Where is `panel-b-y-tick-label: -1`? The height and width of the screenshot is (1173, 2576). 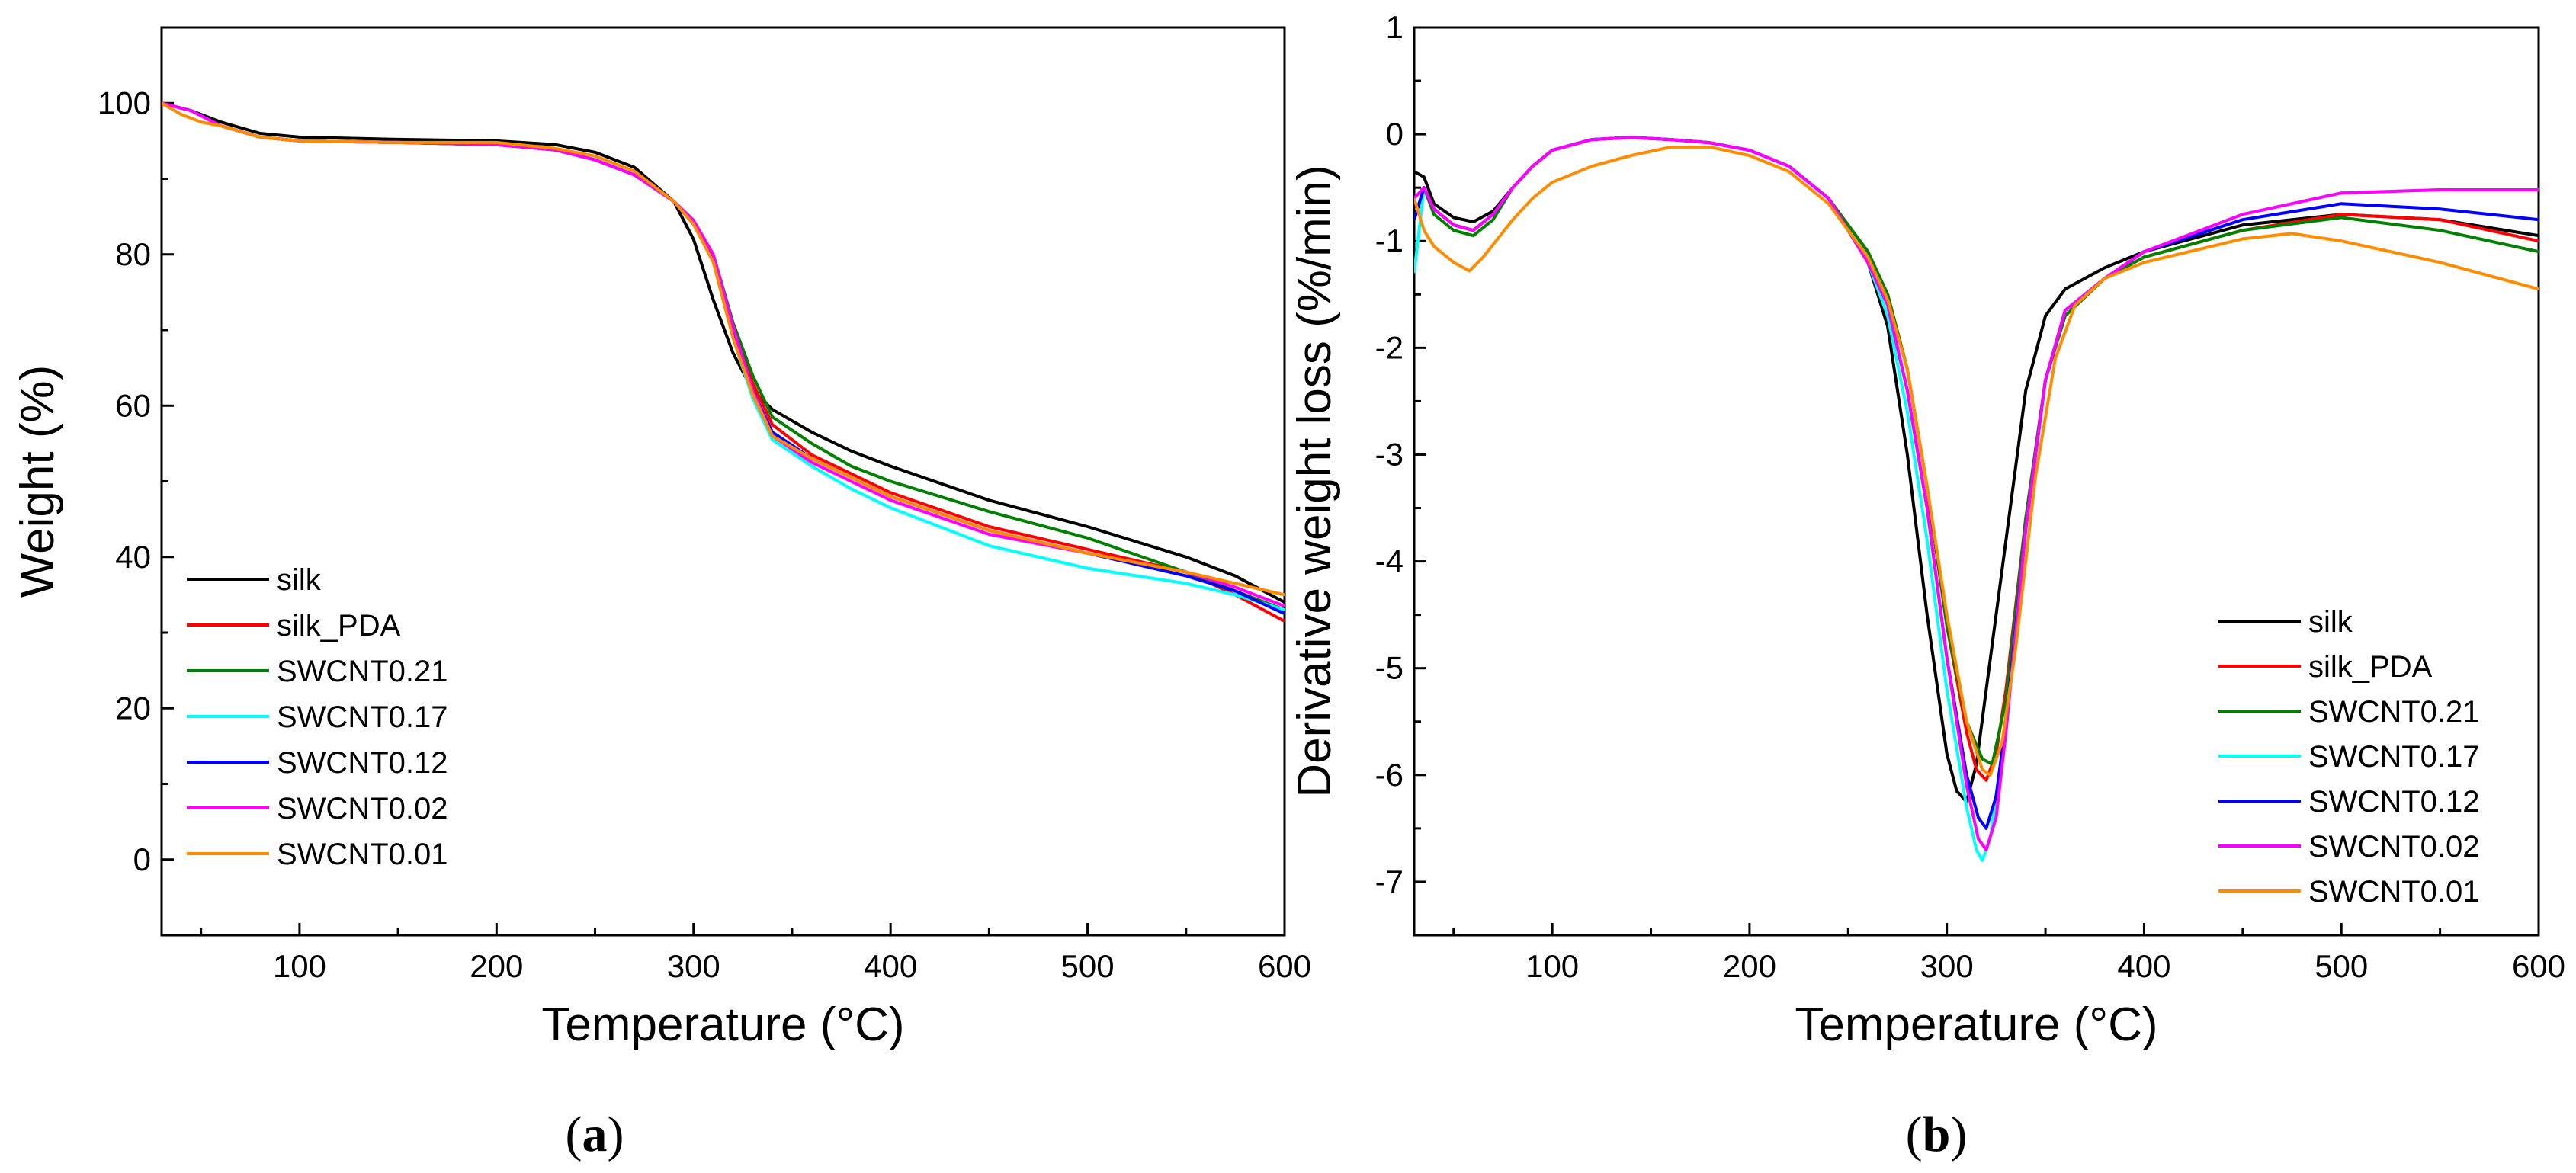 panel-b-y-tick-label: -1 is located at coordinates (1389, 241).